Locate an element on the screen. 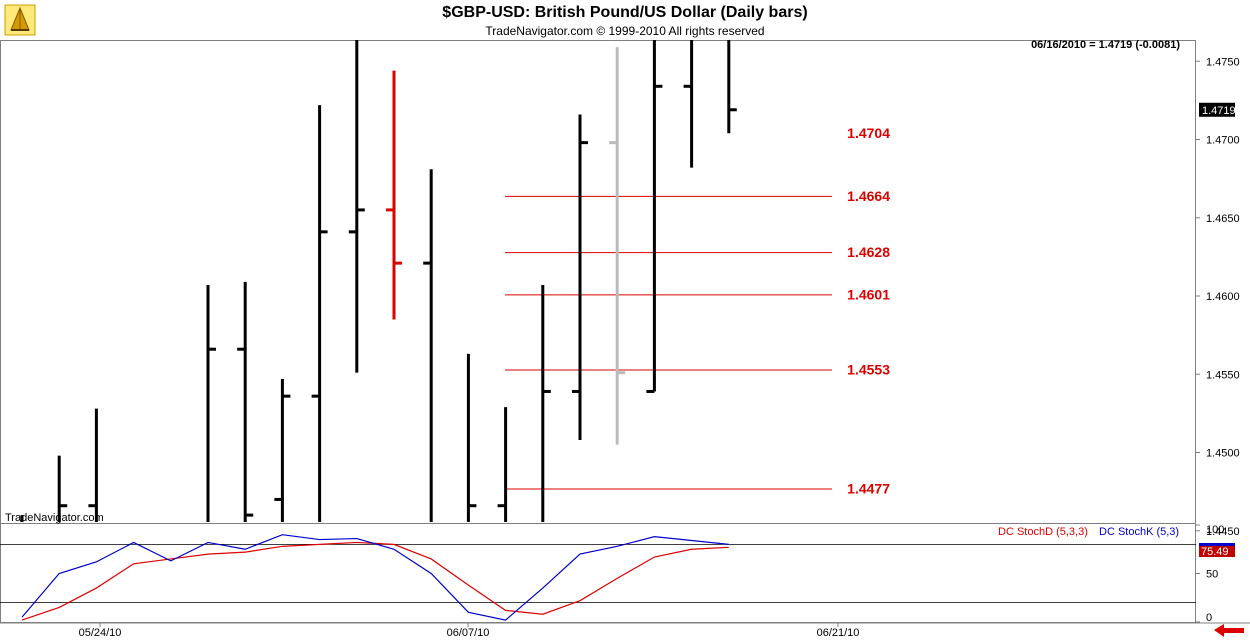  stoch-last-box is located at coordinates (1217, 550).